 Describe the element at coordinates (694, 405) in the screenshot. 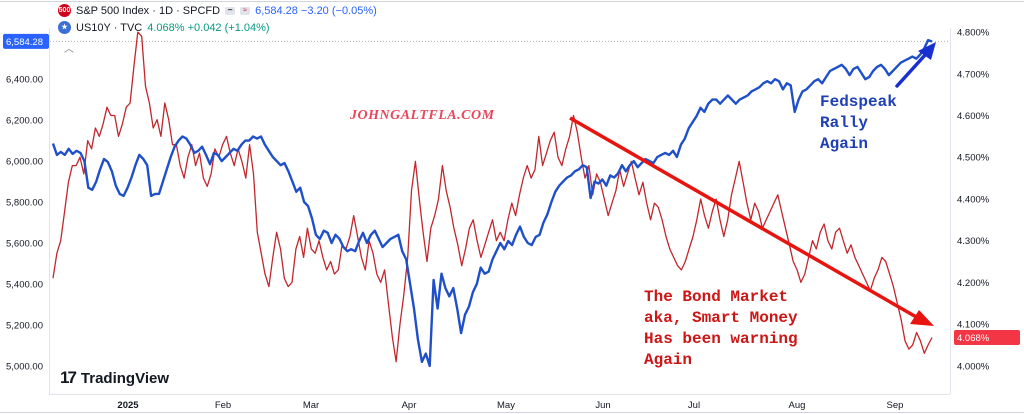

I see `time-tick-label: Jul` at that location.